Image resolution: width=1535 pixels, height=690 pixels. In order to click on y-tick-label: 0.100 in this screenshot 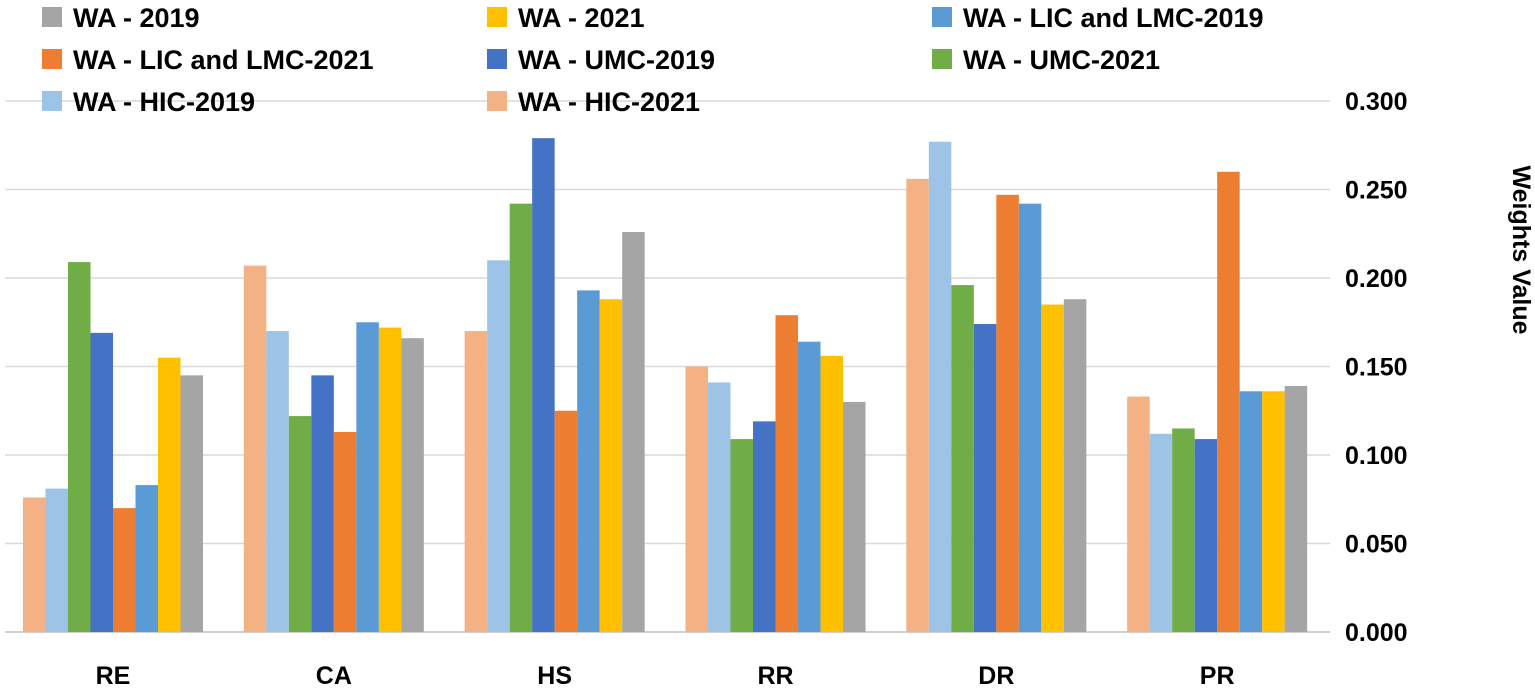, I will do `click(1376, 456)`.